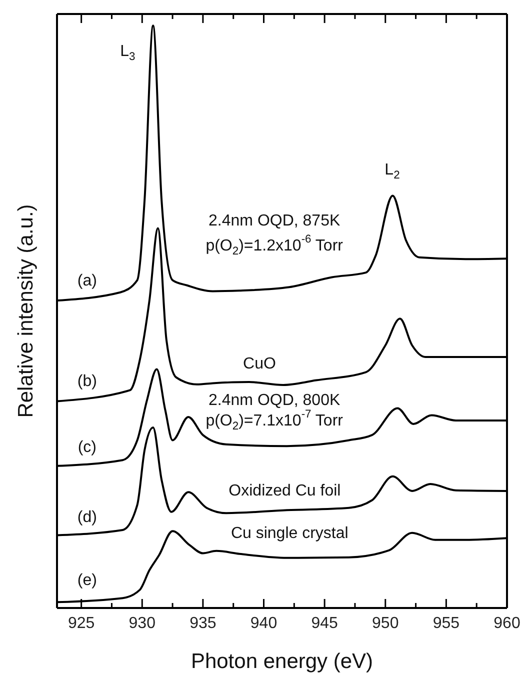  What do you see at coordinates (87, 580) in the screenshot?
I see `annotation: (e)` at bounding box center [87, 580].